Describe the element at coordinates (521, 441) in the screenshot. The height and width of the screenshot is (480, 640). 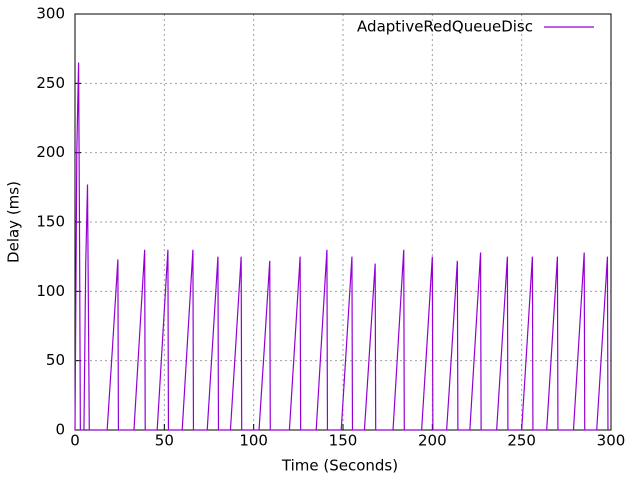
I see `x-tick-label: 250` at that location.